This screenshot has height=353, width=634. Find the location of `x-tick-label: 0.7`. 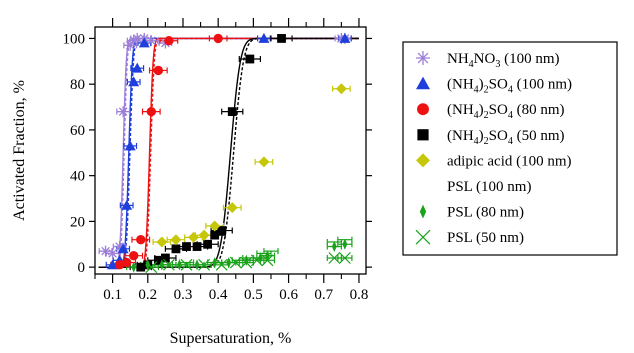

x-tick-label: 0.7 is located at coordinates (323, 295).